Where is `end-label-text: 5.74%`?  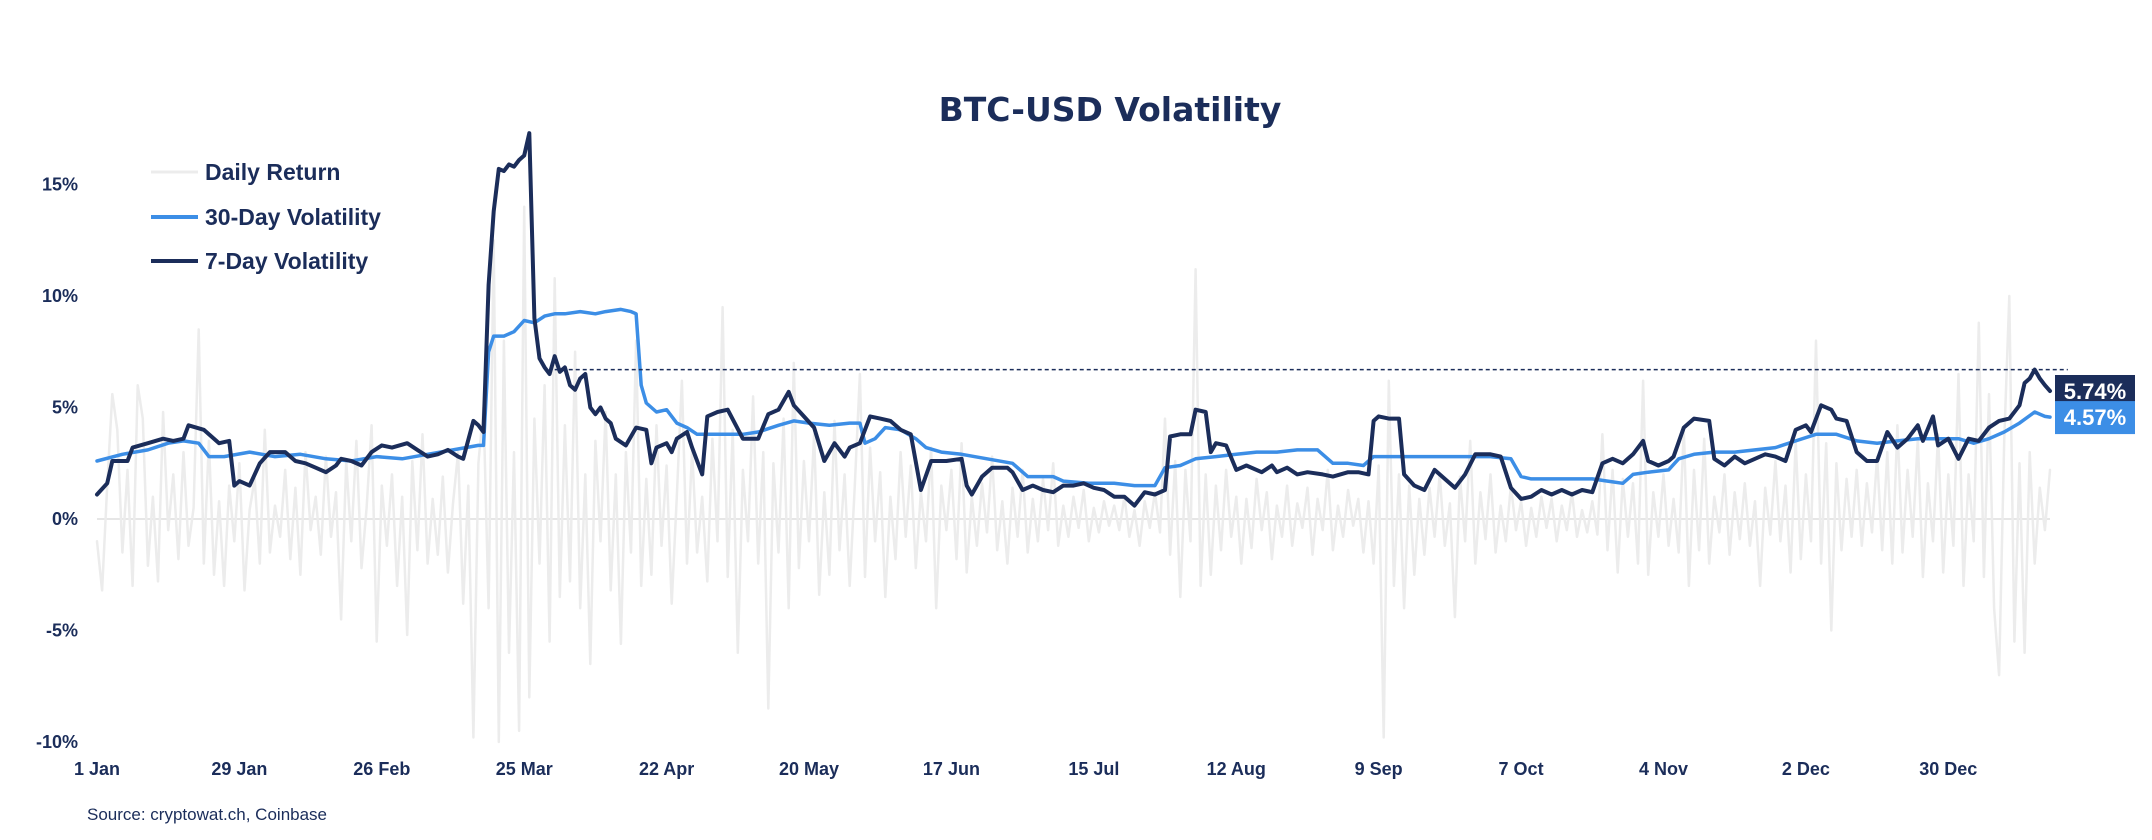 end-label-text: 5.74% is located at coordinates (2095, 391).